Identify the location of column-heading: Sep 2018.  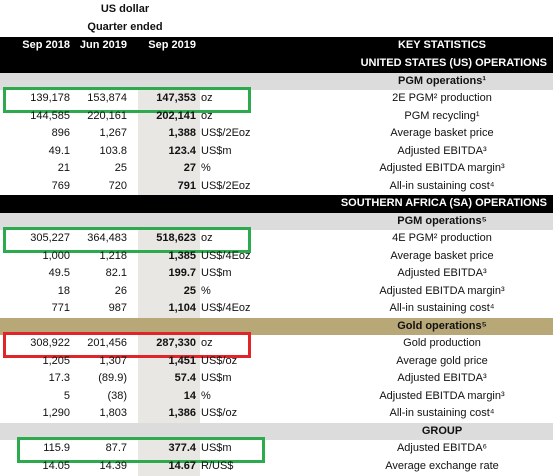
(46, 45).